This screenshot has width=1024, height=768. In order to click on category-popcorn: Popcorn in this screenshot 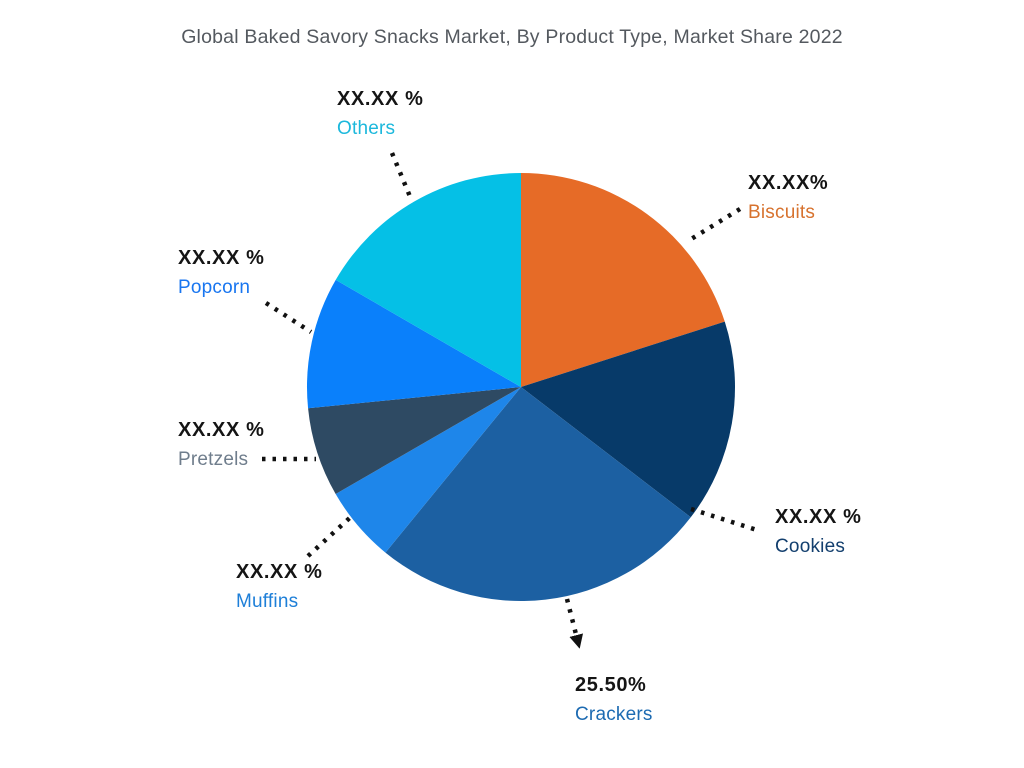, I will do `click(214, 287)`.